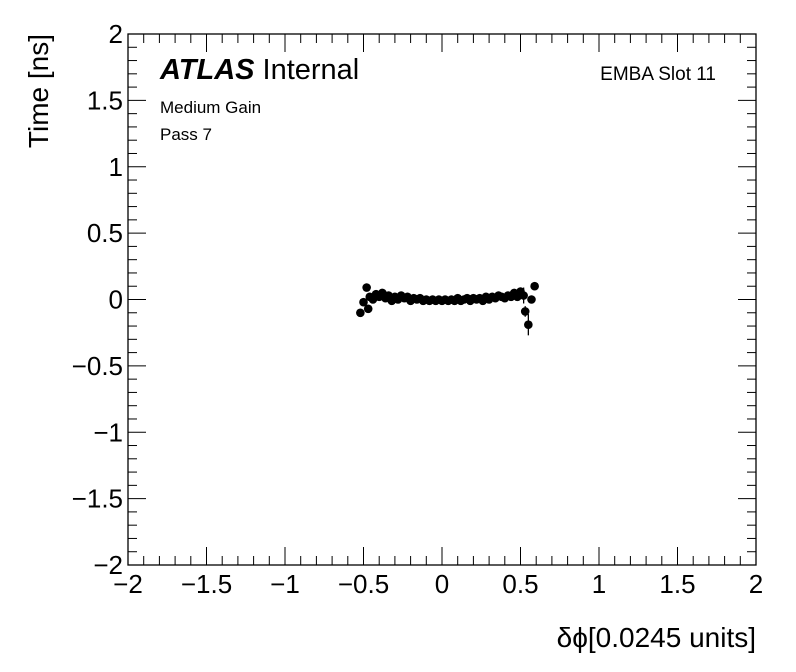 Image resolution: width=796 pixels, height=672 pixels. Describe the element at coordinates (677, 584) in the screenshot. I see `x-tick-label: 1.5` at that location.